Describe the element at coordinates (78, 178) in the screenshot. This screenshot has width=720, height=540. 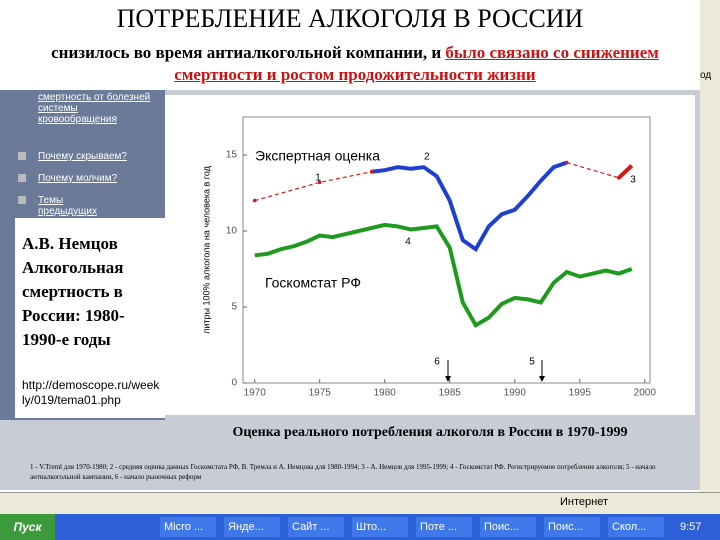
I see `sidebar-link: Почему молчим?` at that location.